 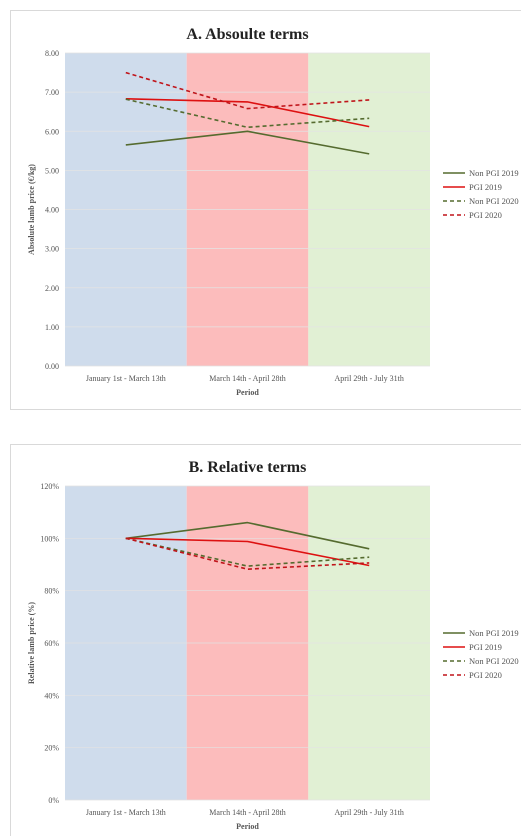 I want to click on y-axis-label: Relative lamb price (%), so click(x=31, y=643).